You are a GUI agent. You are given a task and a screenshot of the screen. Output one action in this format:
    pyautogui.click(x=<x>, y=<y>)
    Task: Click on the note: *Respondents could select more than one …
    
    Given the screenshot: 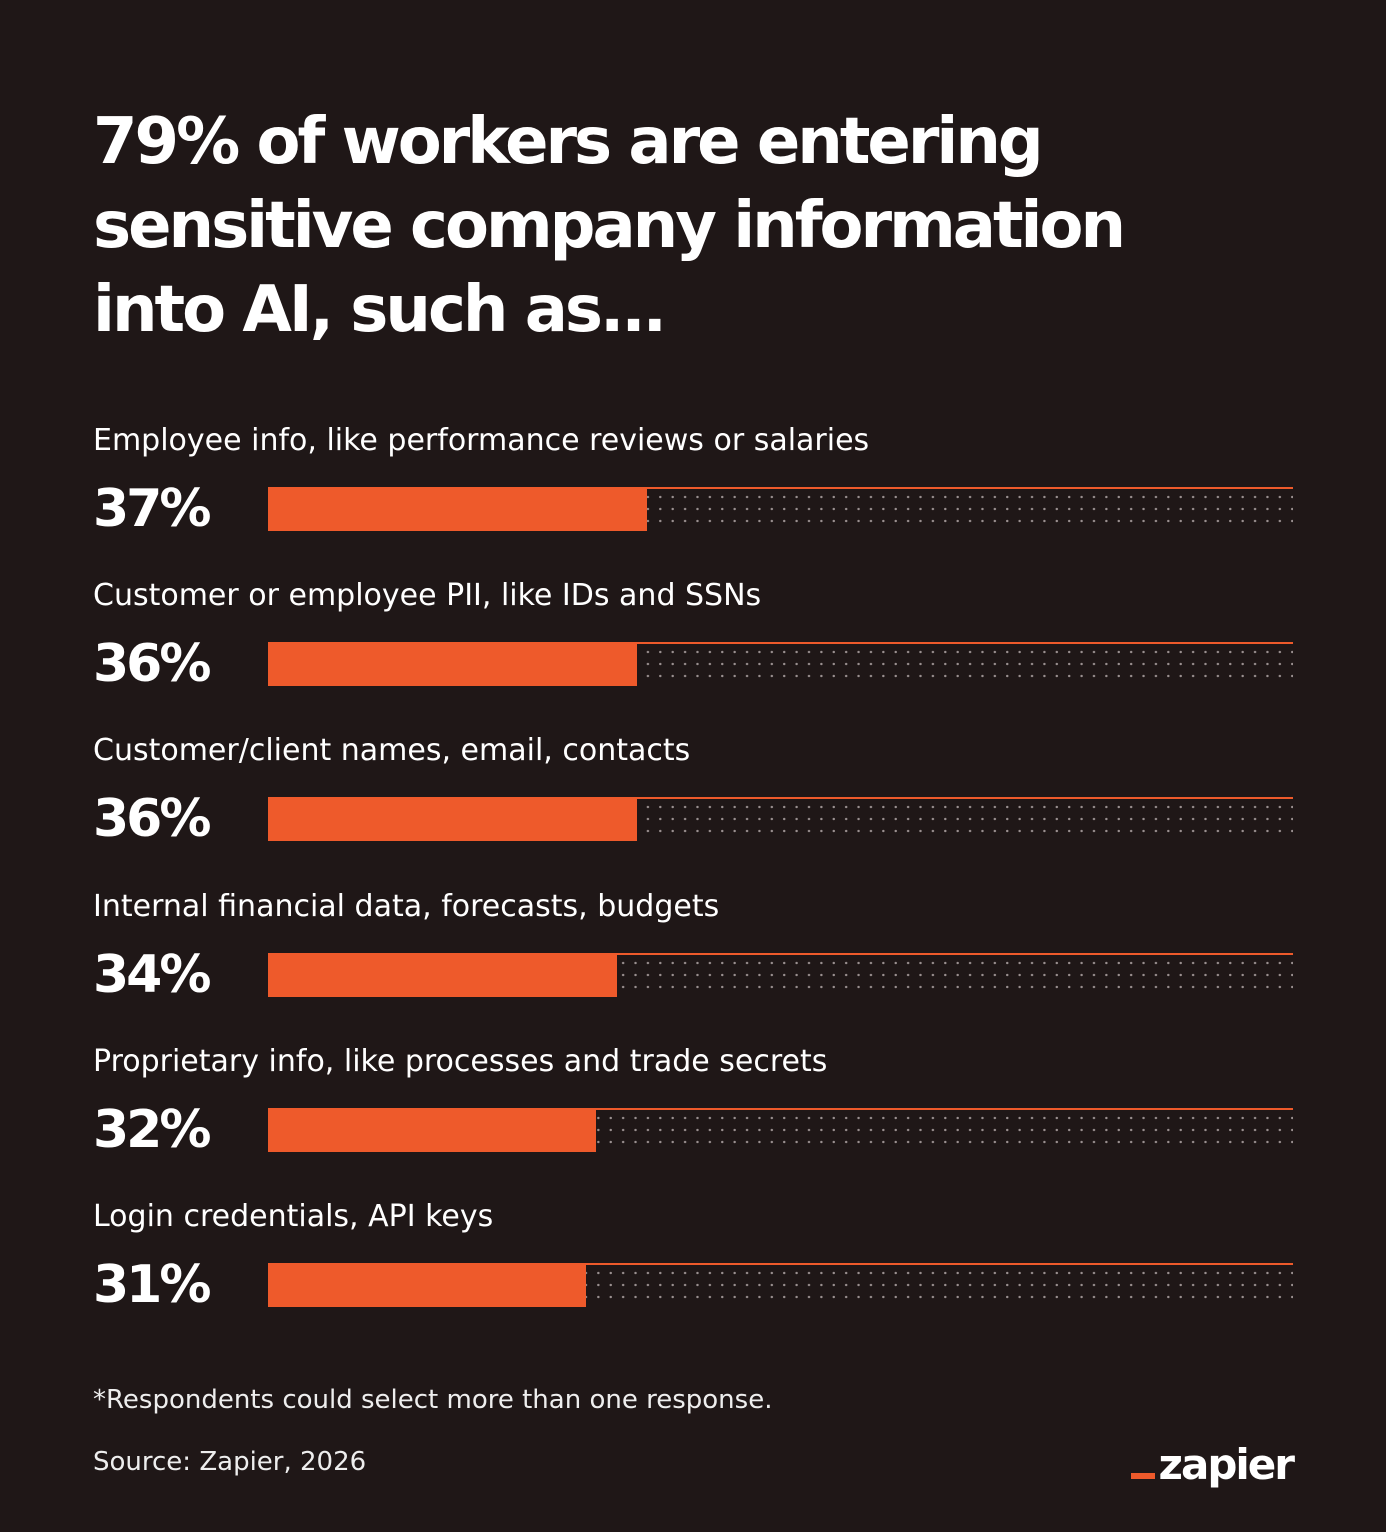 What is the action you would take?
    pyautogui.click(x=433, y=1400)
    